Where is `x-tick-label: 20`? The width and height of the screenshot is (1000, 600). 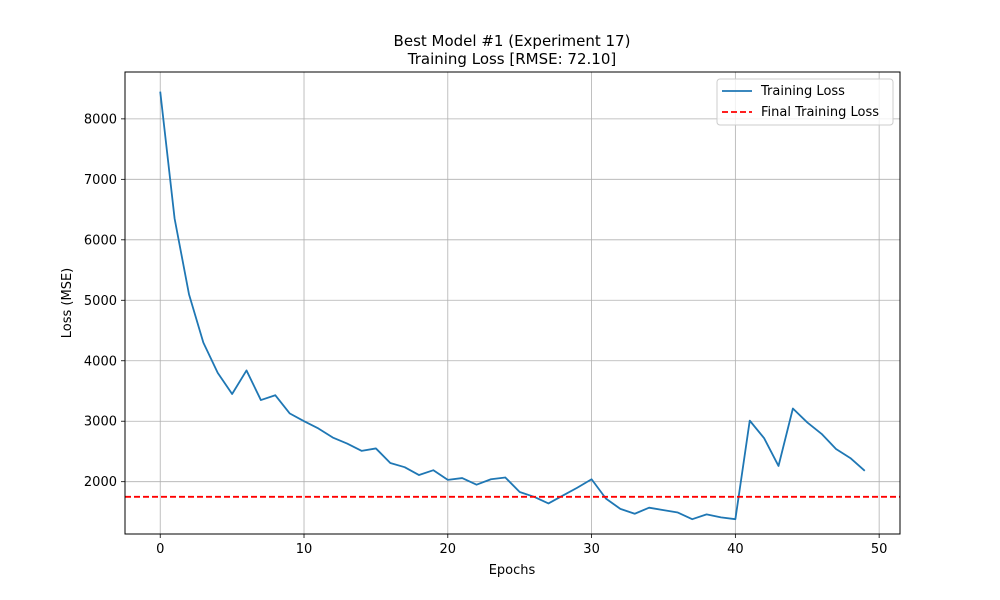 x-tick-label: 20 is located at coordinates (448, 549).